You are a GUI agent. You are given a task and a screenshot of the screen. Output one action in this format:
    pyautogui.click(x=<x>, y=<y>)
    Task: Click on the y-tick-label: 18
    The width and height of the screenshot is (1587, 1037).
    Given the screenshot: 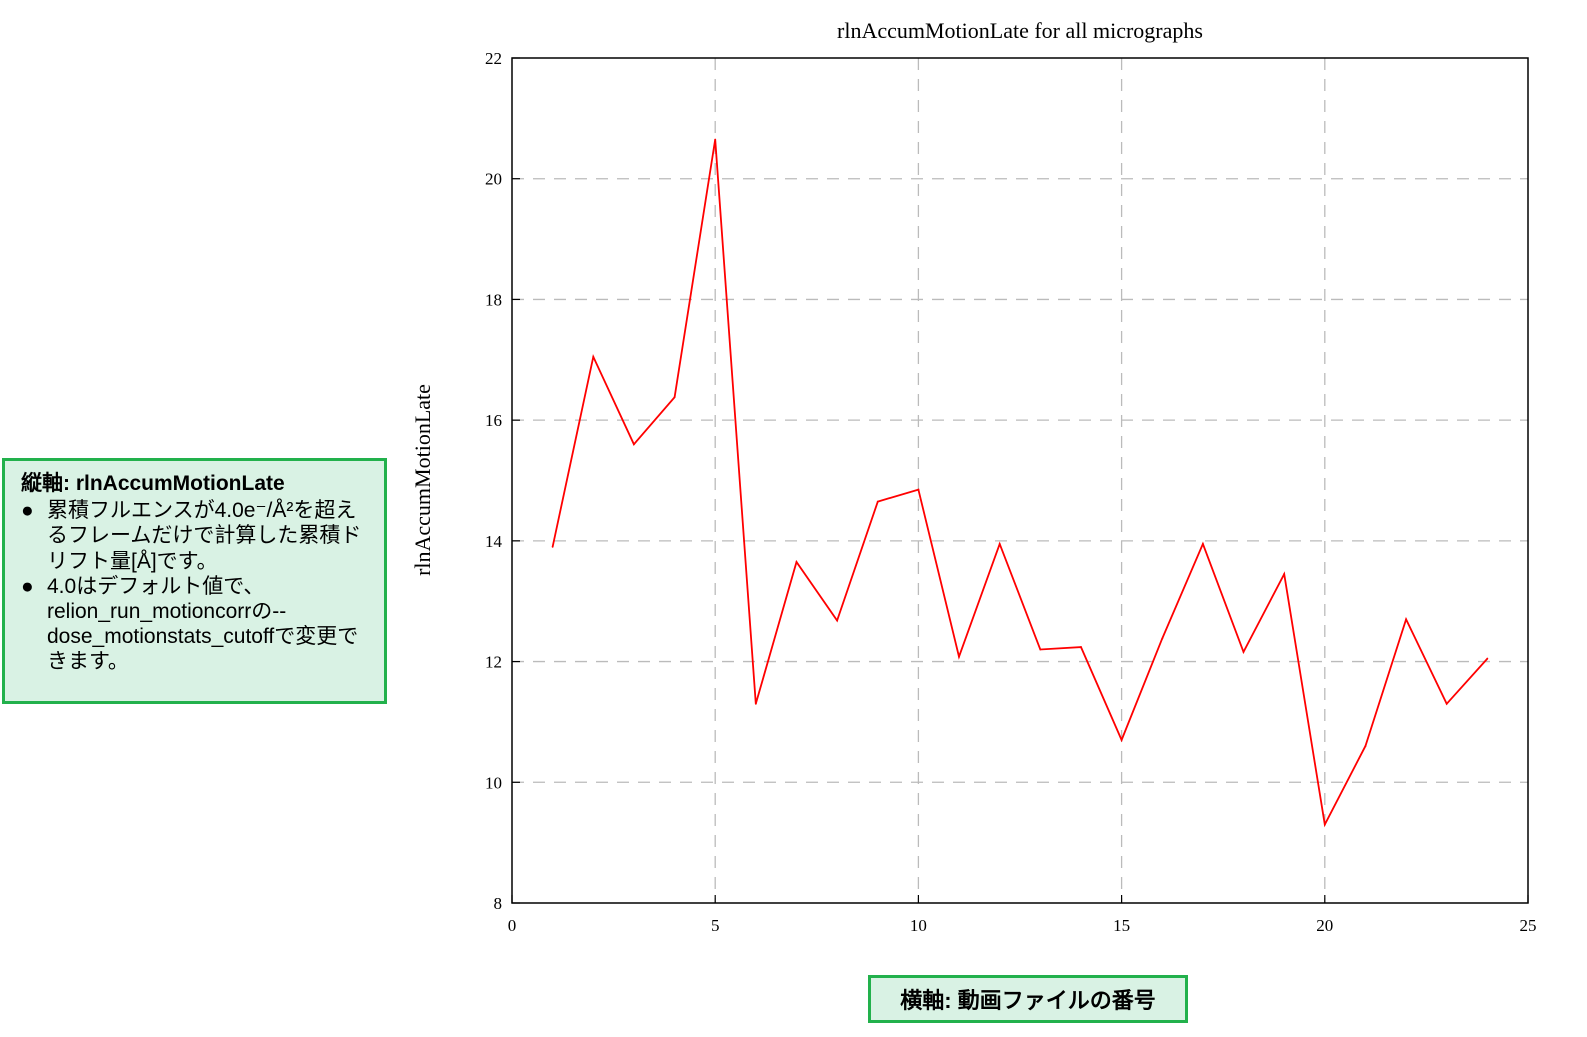 What is the action you would take?
    pyautogui.click(x=493, y=299)
    